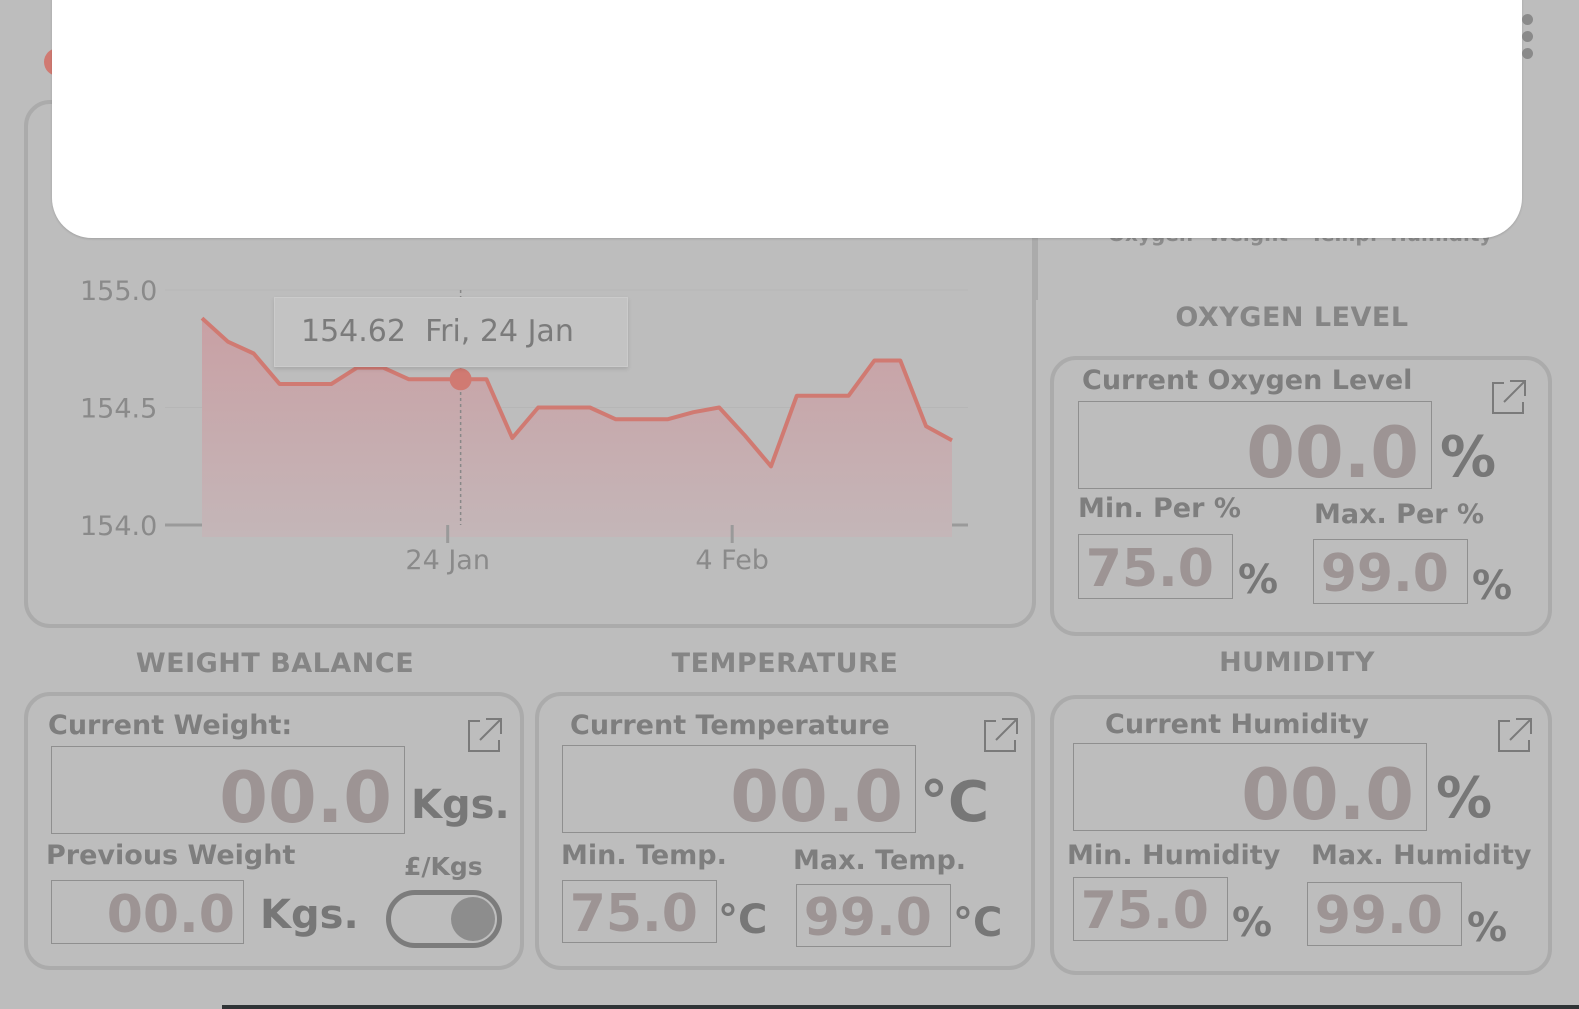  I want to click on oxygen-panel, so click(1301, 496).